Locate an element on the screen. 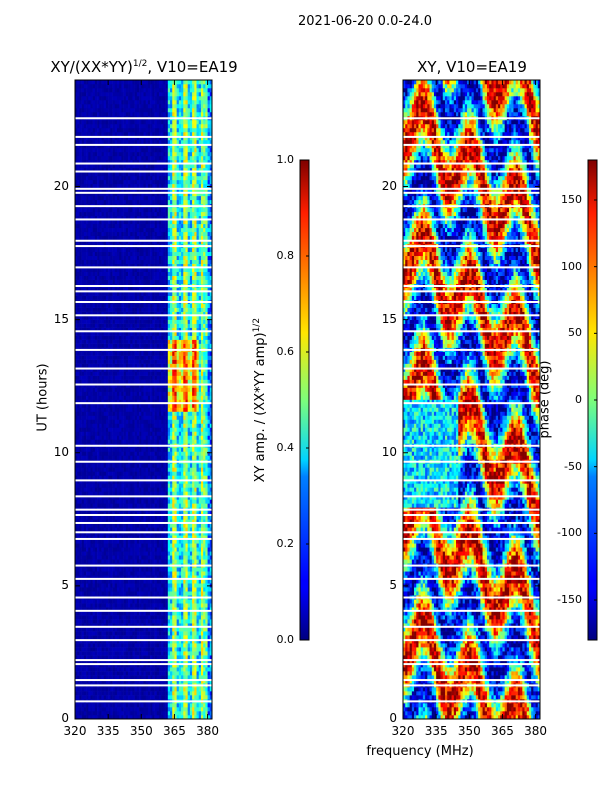 The height and width of the screenshot is (800, 600). right-plot-title: XY, V10=EA19 is located at coordinates (472, 67).